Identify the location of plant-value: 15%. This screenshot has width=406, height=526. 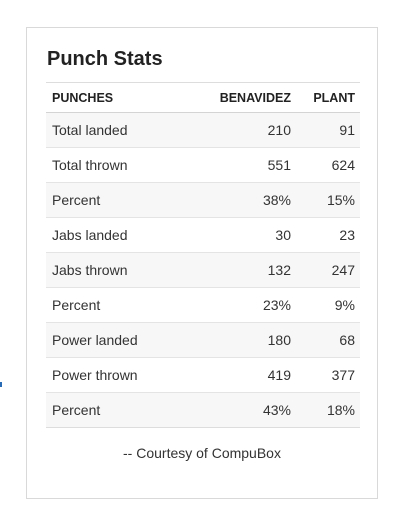
(325, 200).